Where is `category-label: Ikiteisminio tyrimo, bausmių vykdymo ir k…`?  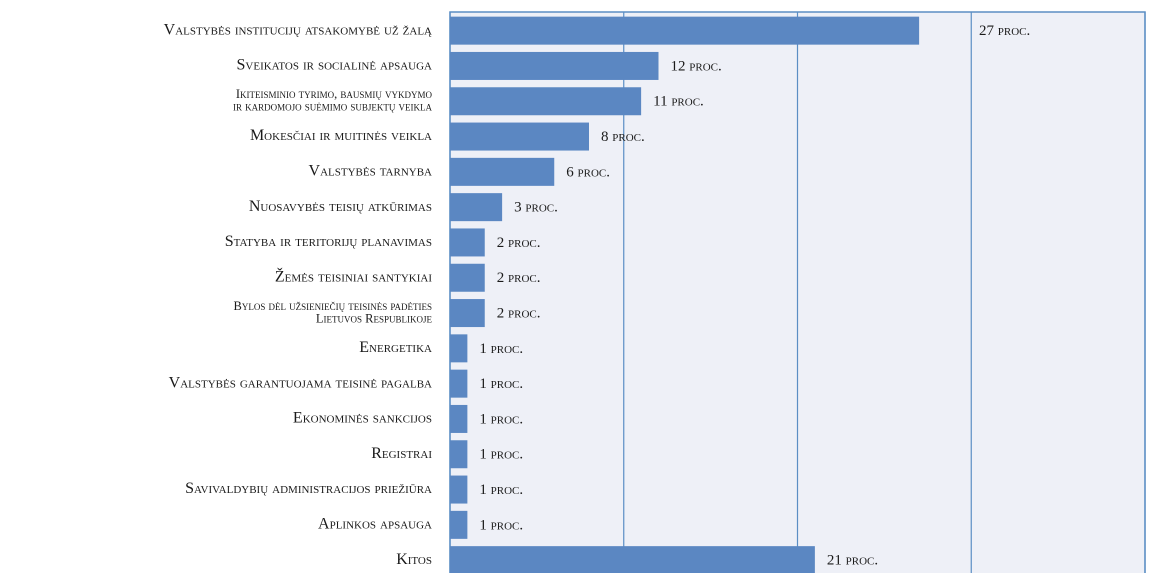 category-label: Ikiteisminio tyrimo, bausmių vykdymo ir k… is located at coordinates (333, 100).